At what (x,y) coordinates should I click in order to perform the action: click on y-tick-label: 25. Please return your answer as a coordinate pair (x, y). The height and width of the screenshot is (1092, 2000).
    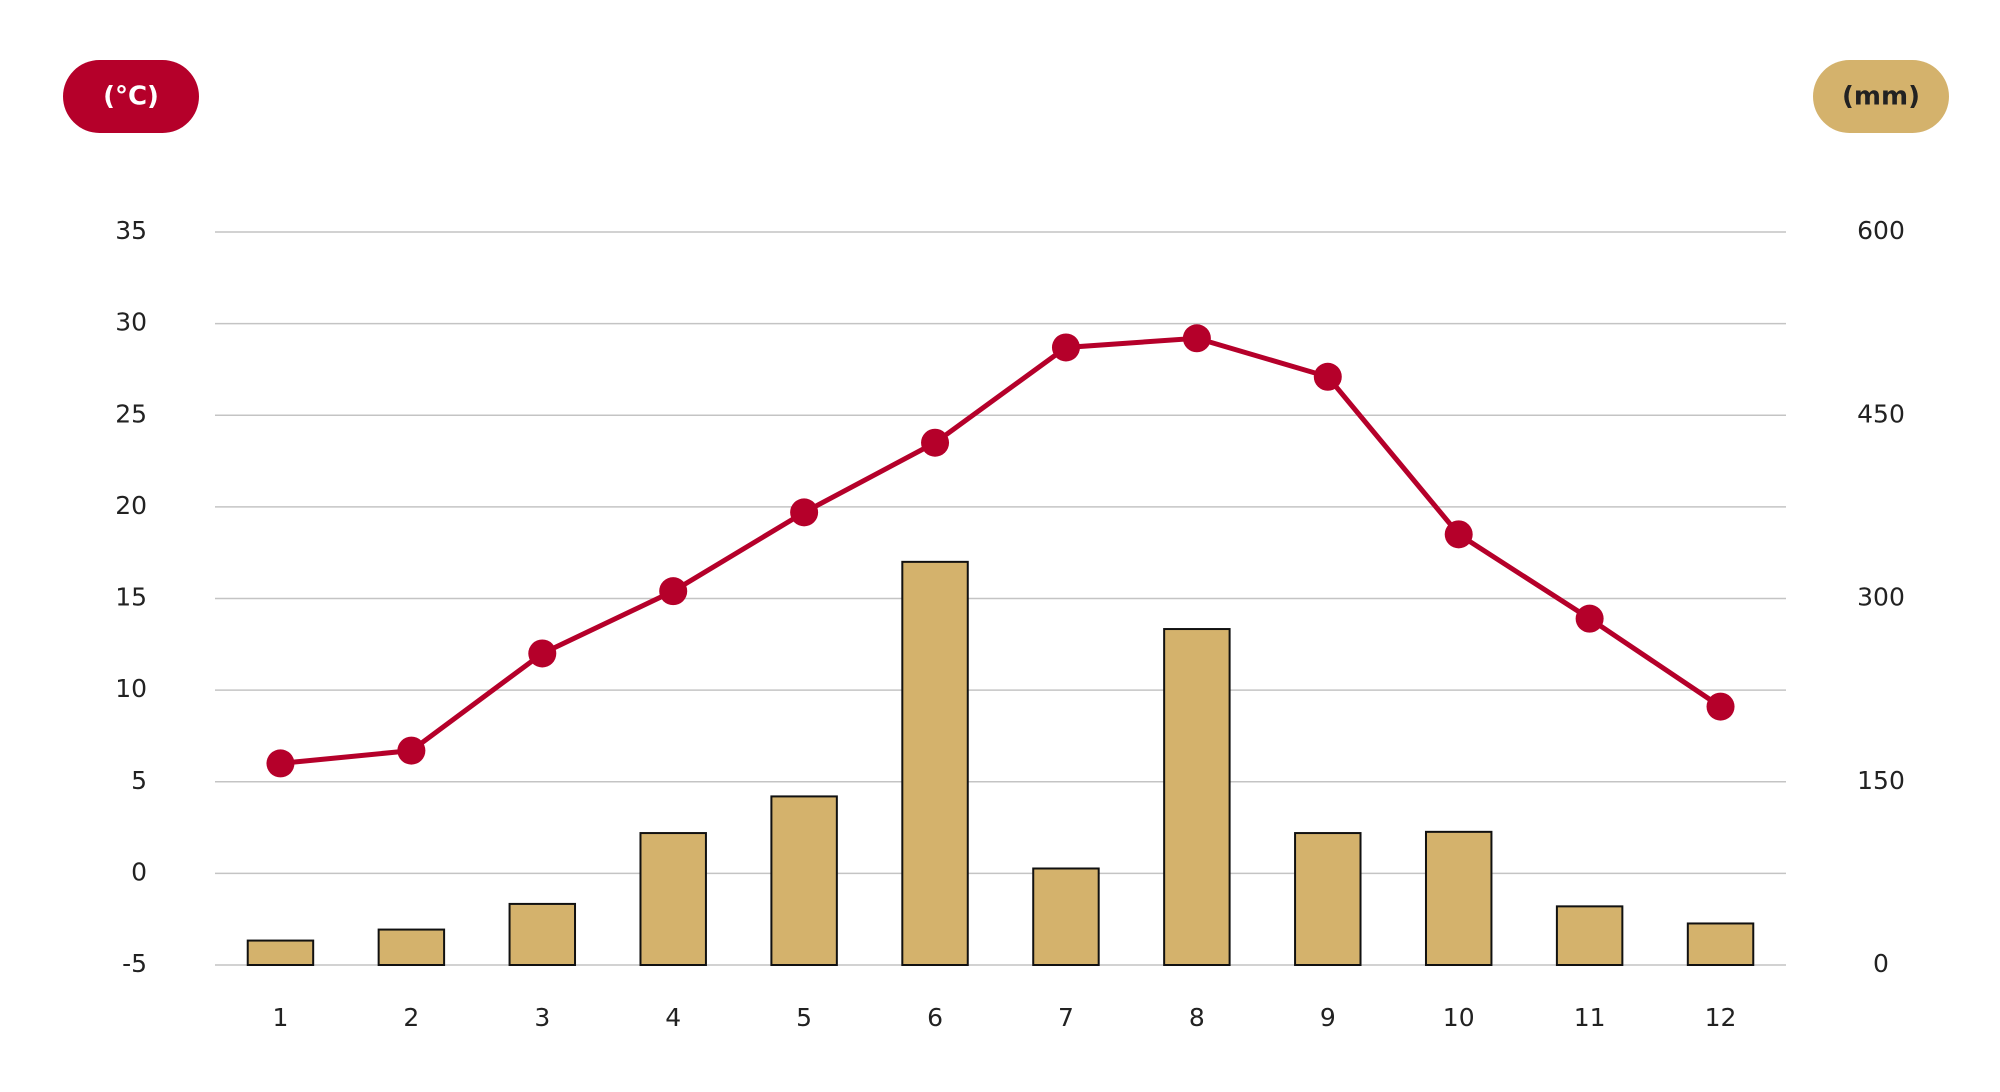
    Looking at the image, I should click on (131, 413).